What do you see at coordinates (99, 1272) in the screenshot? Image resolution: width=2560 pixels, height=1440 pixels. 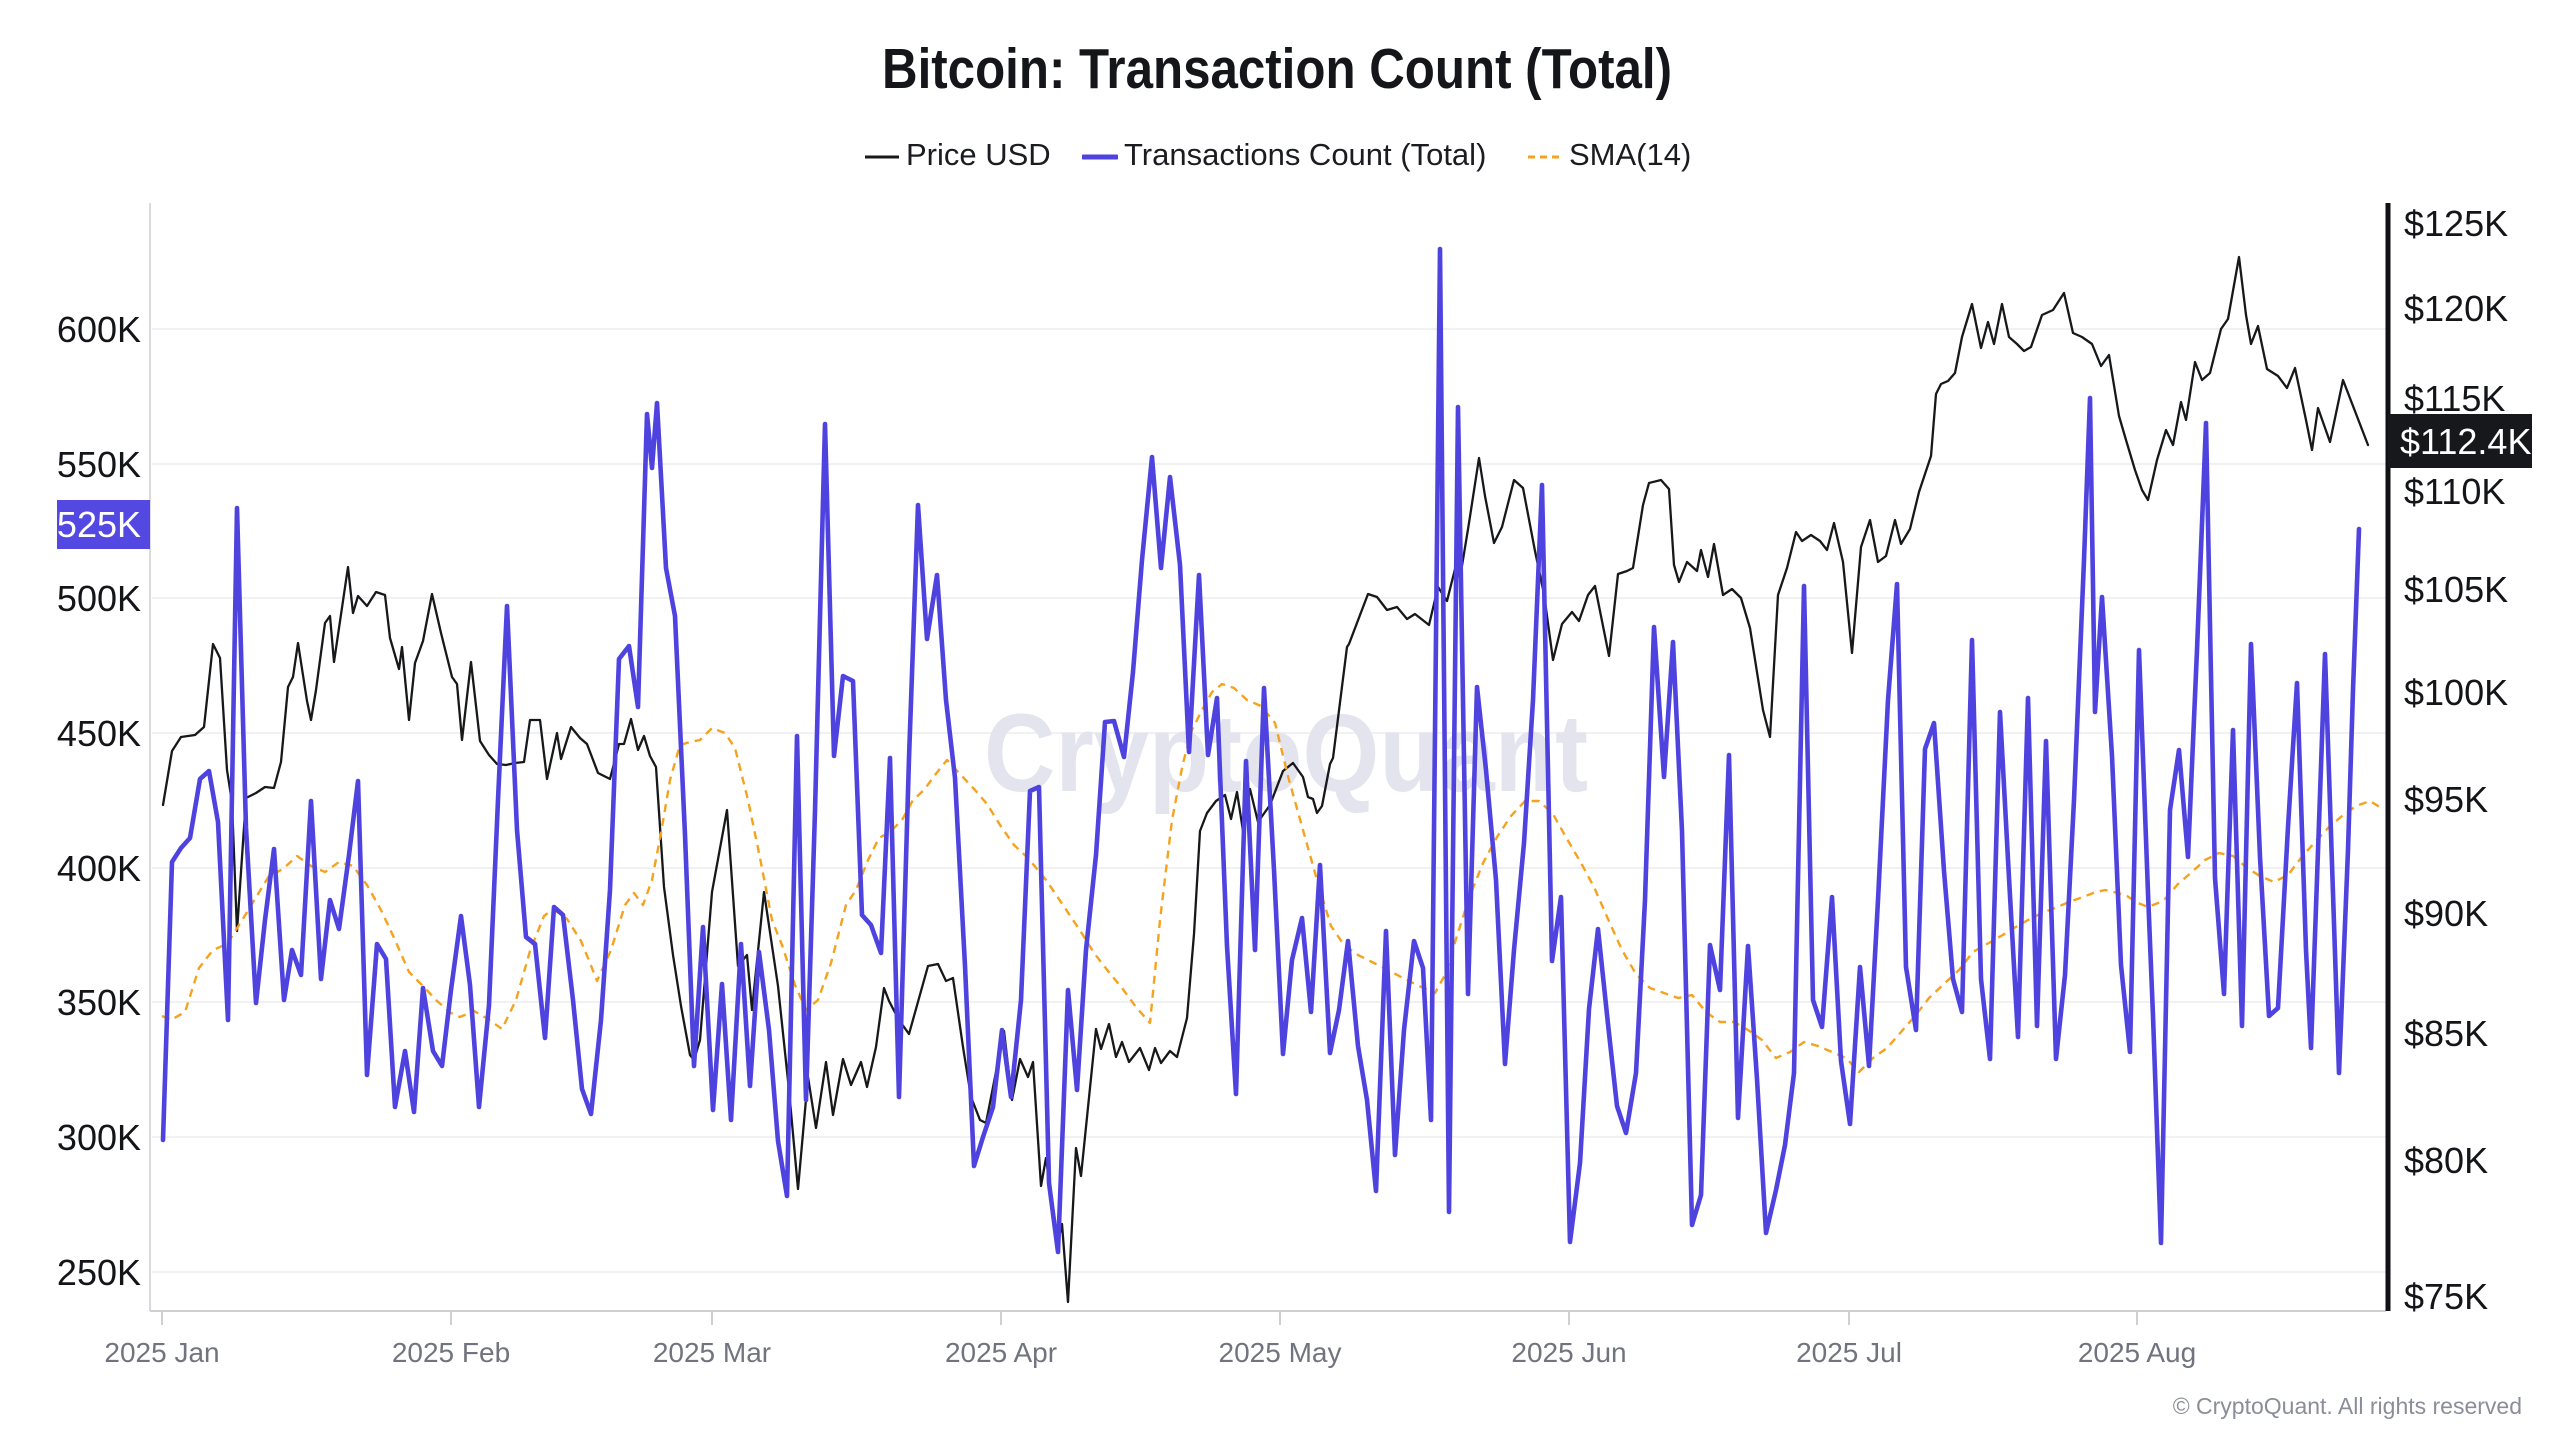 I see `svg-text: 250K` at bounding box center [99, 1272].